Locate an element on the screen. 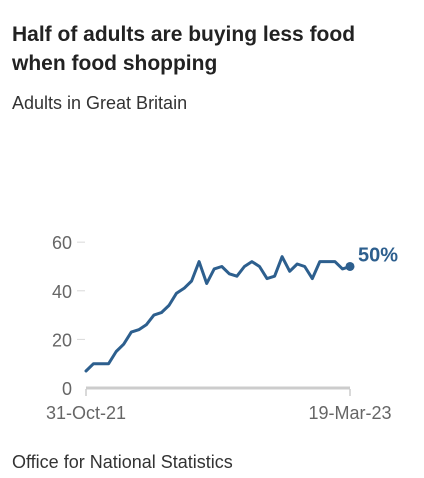  chart-subtitle: Adults in Great Britain is located at coordinates (100, 103).